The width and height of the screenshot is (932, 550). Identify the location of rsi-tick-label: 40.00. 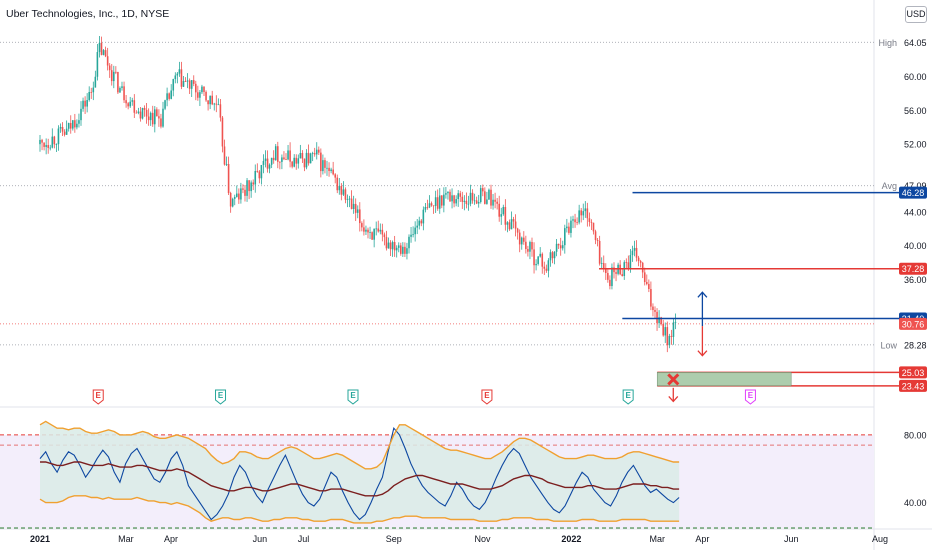
(915, 503).